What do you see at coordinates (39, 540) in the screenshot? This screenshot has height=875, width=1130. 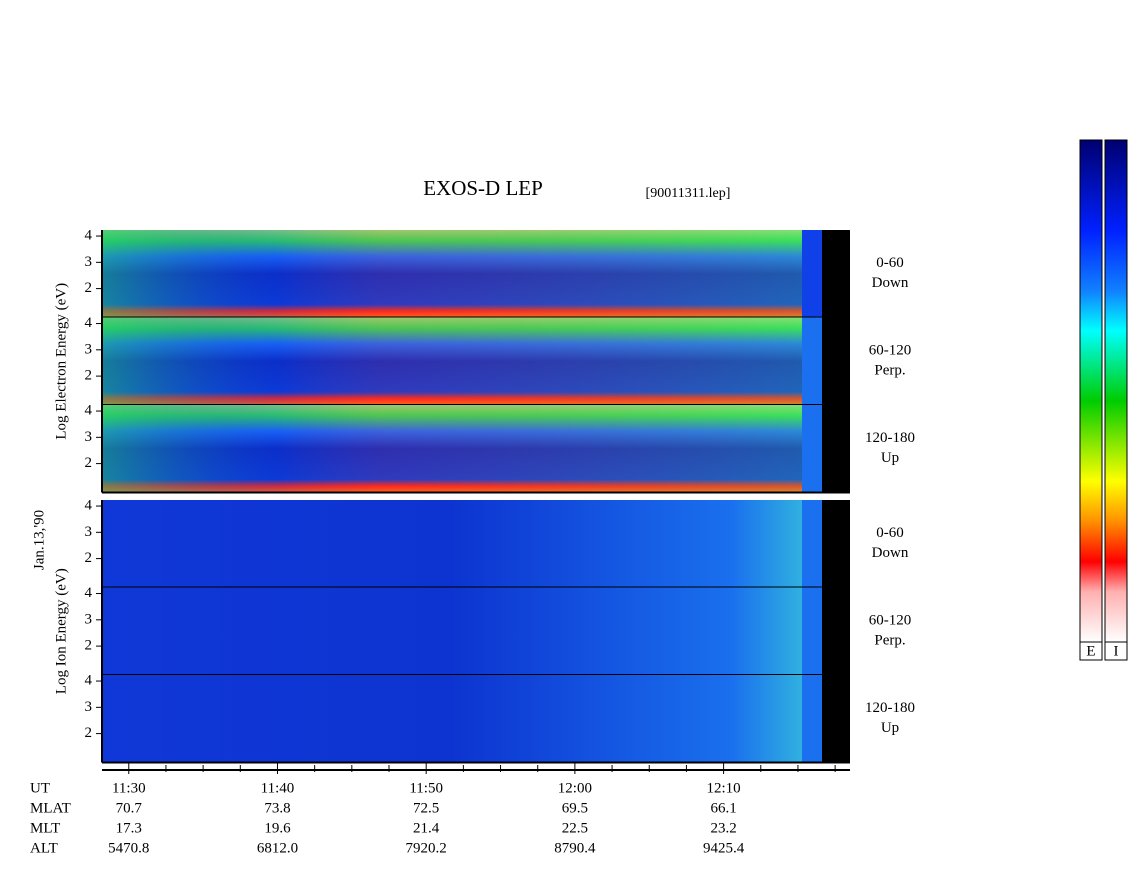 I see `date-label: Jan.13,'90` at bounding box center [39, 540].